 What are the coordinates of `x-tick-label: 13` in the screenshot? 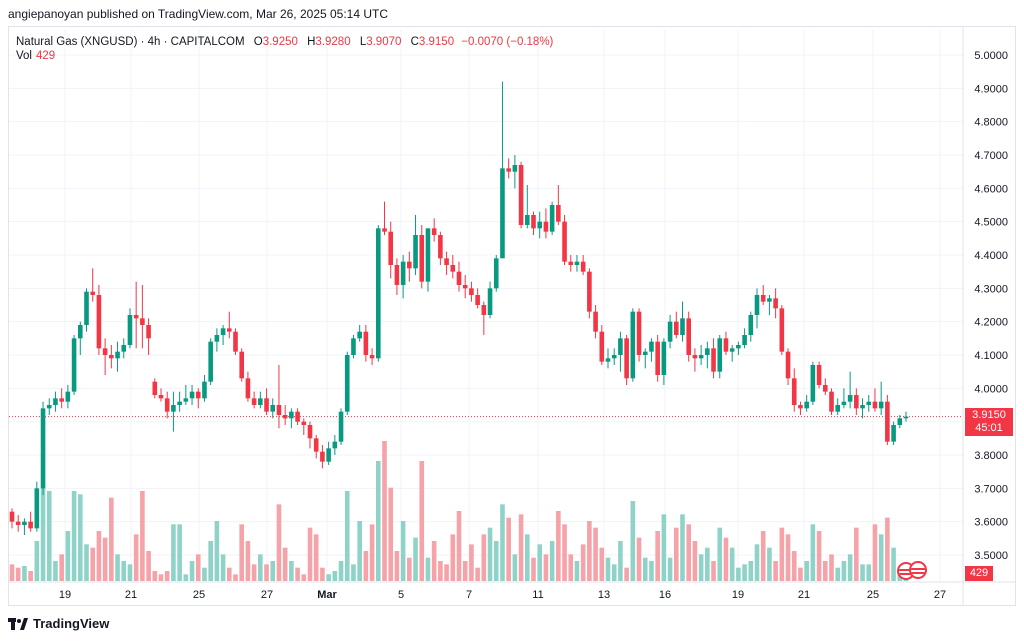 It's located at (604, 595).